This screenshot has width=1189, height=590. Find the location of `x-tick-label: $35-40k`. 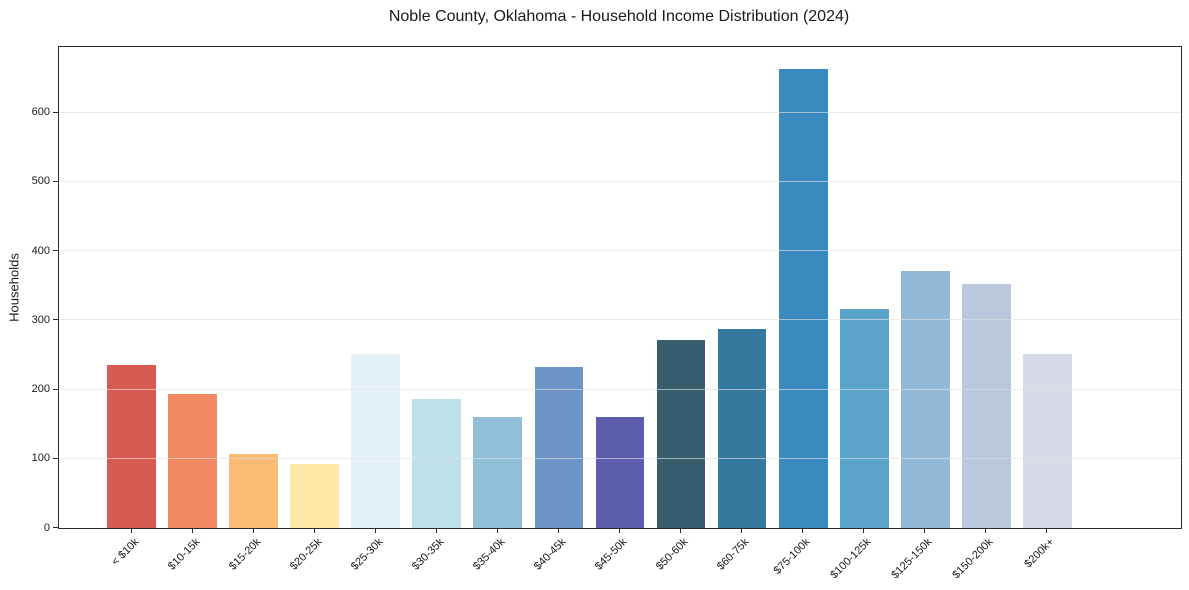

x-tick-label: $35-40k is located at coordinates (489, 554).